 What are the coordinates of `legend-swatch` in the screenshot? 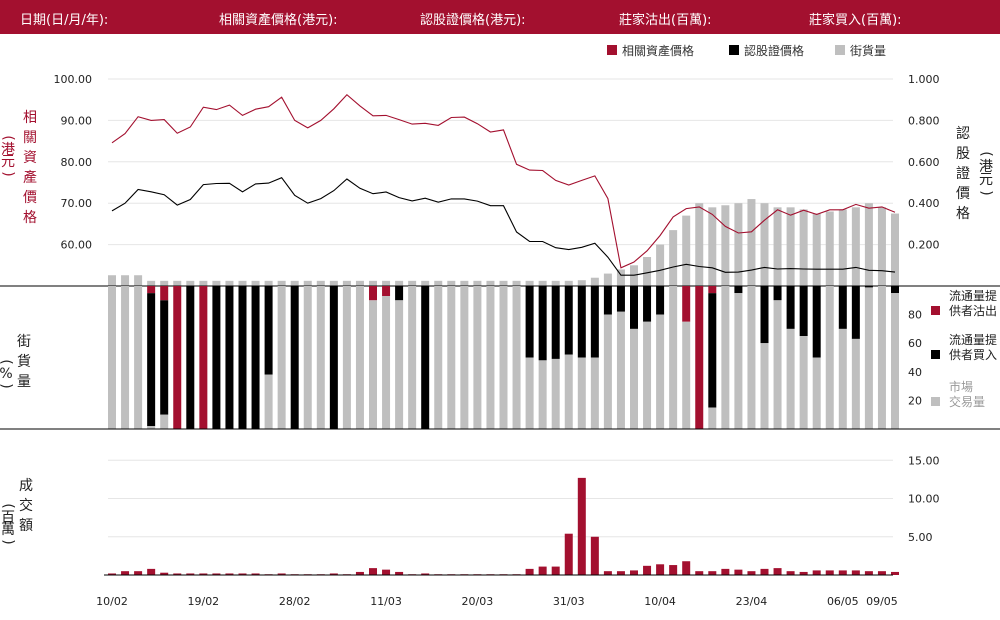 It's located at (734, 50).